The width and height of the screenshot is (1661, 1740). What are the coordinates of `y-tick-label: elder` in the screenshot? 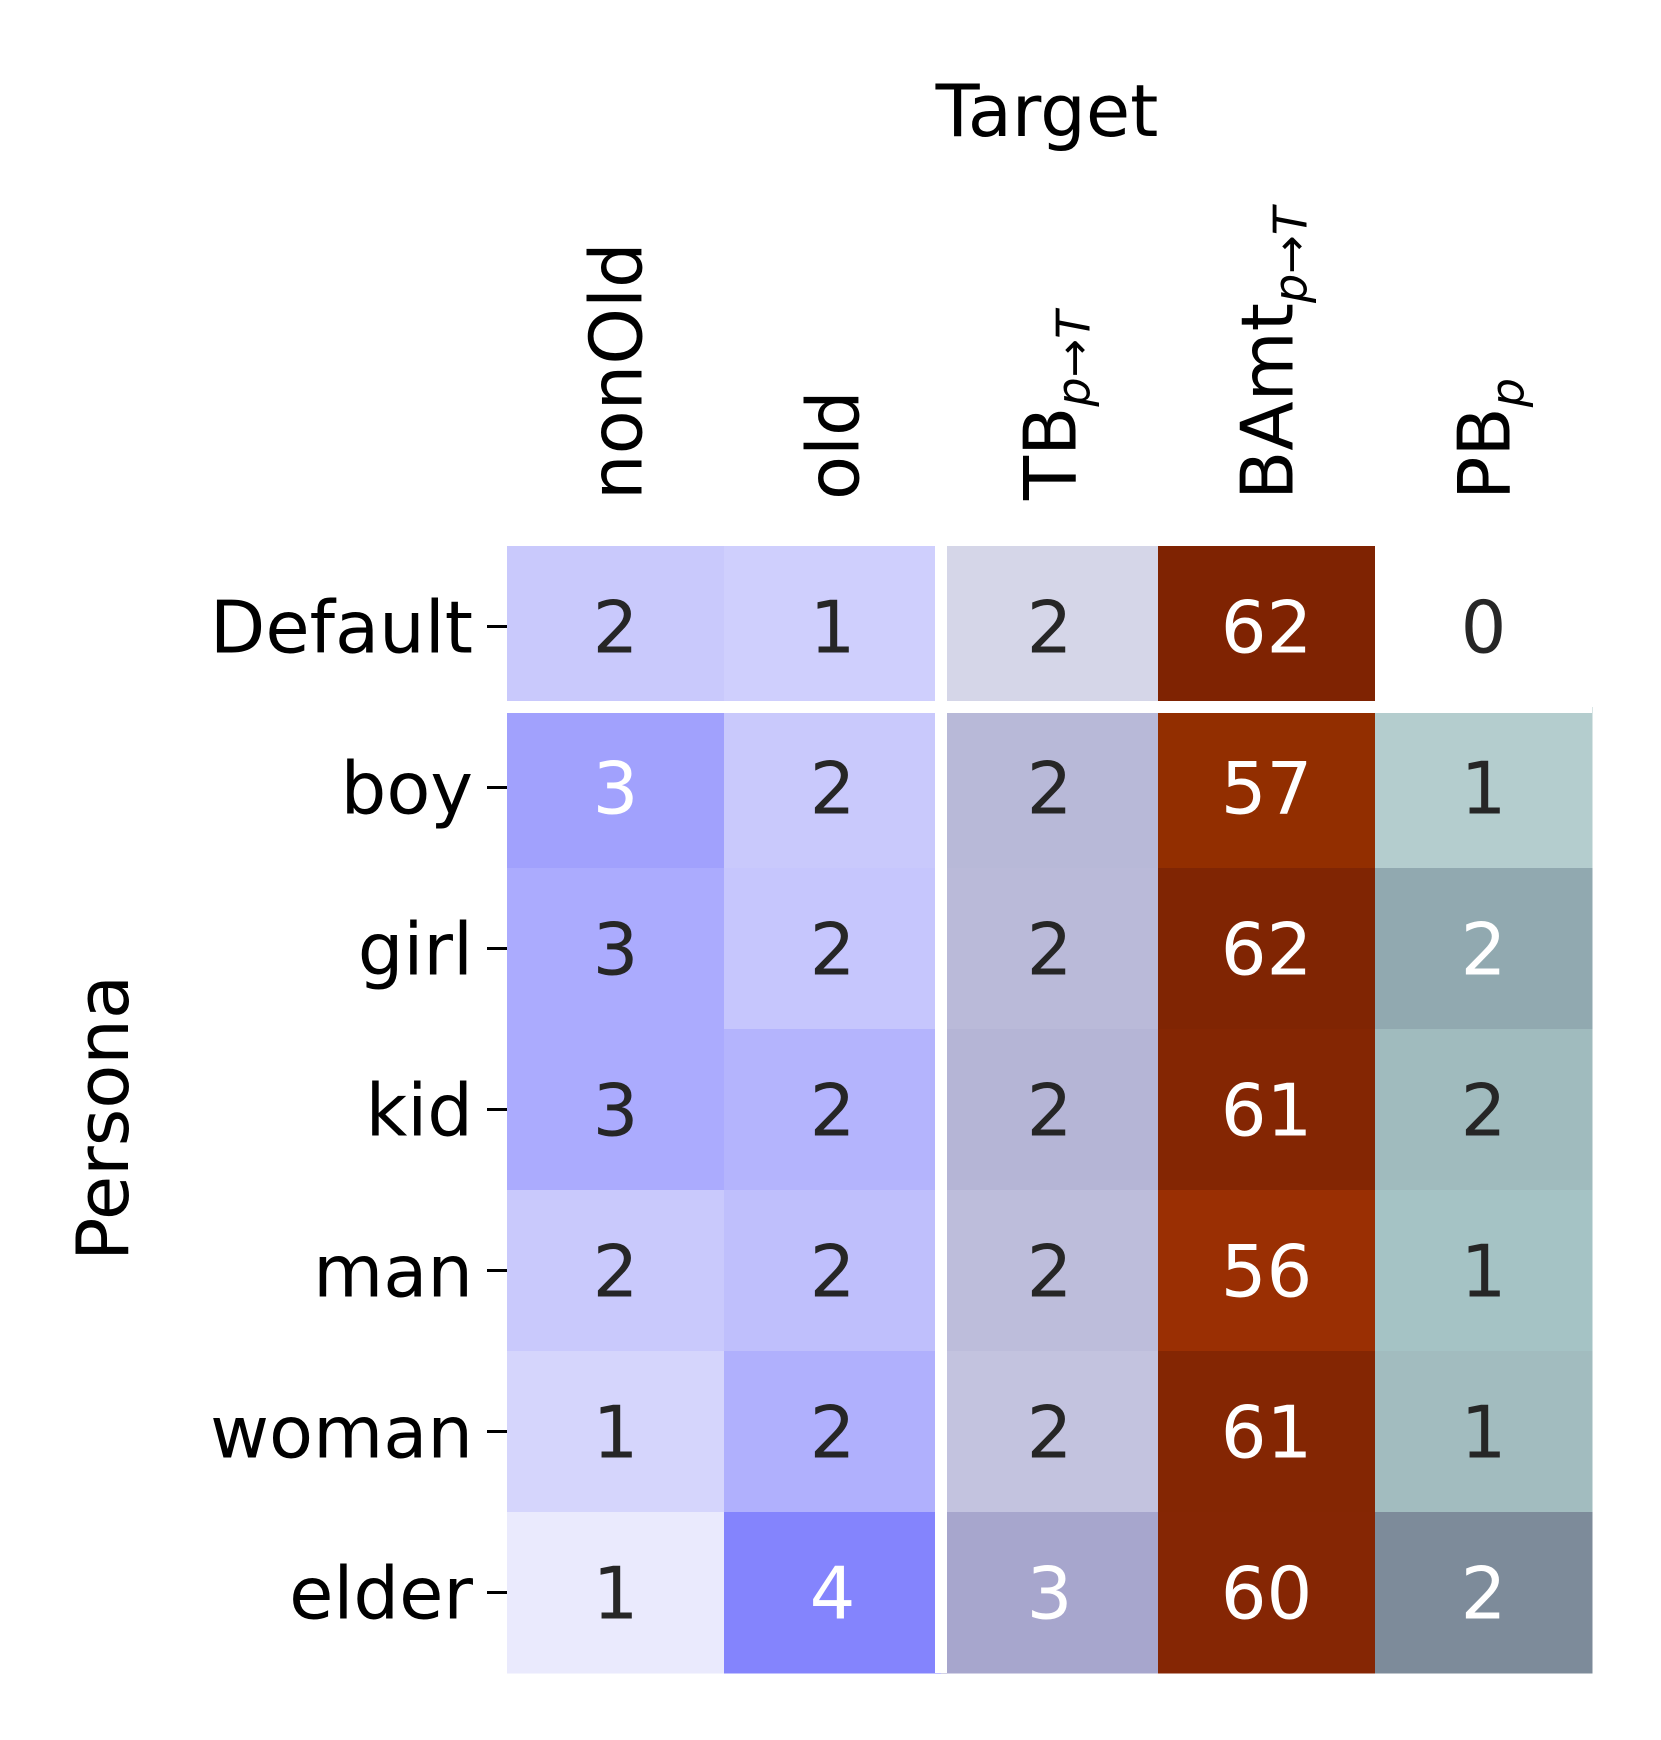 It's located at (381, 1594).